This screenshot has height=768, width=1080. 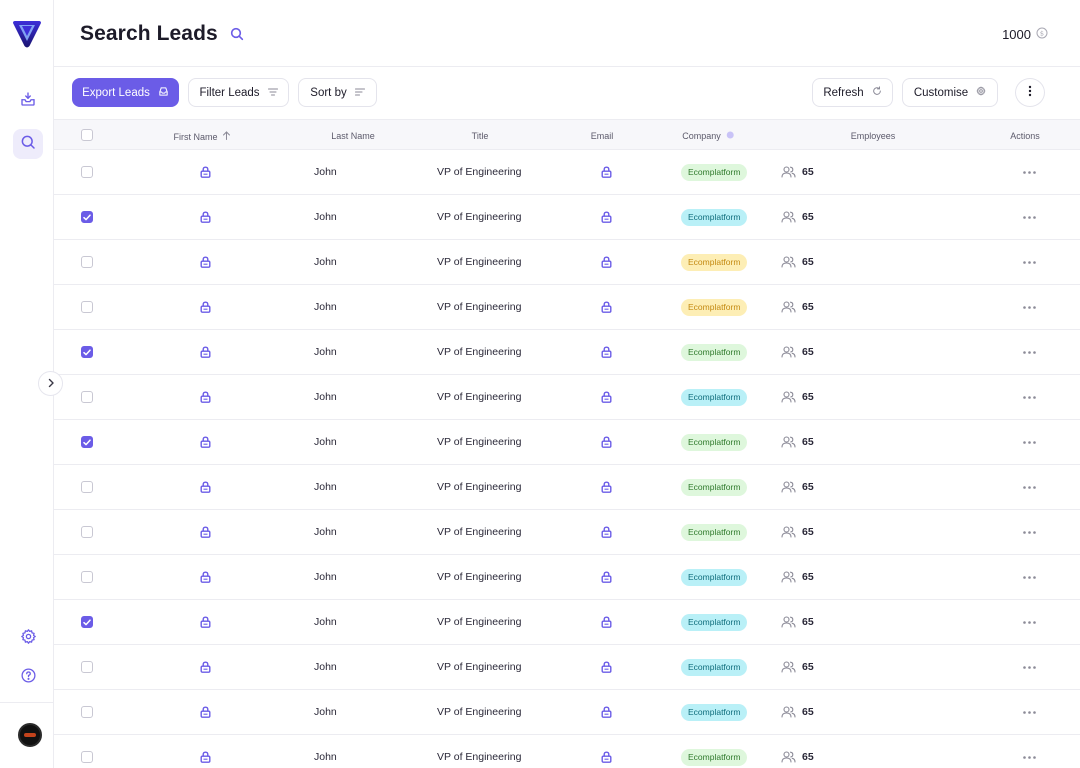 I want to click on column-header-employees: Employees, so click(x=873, y=136).